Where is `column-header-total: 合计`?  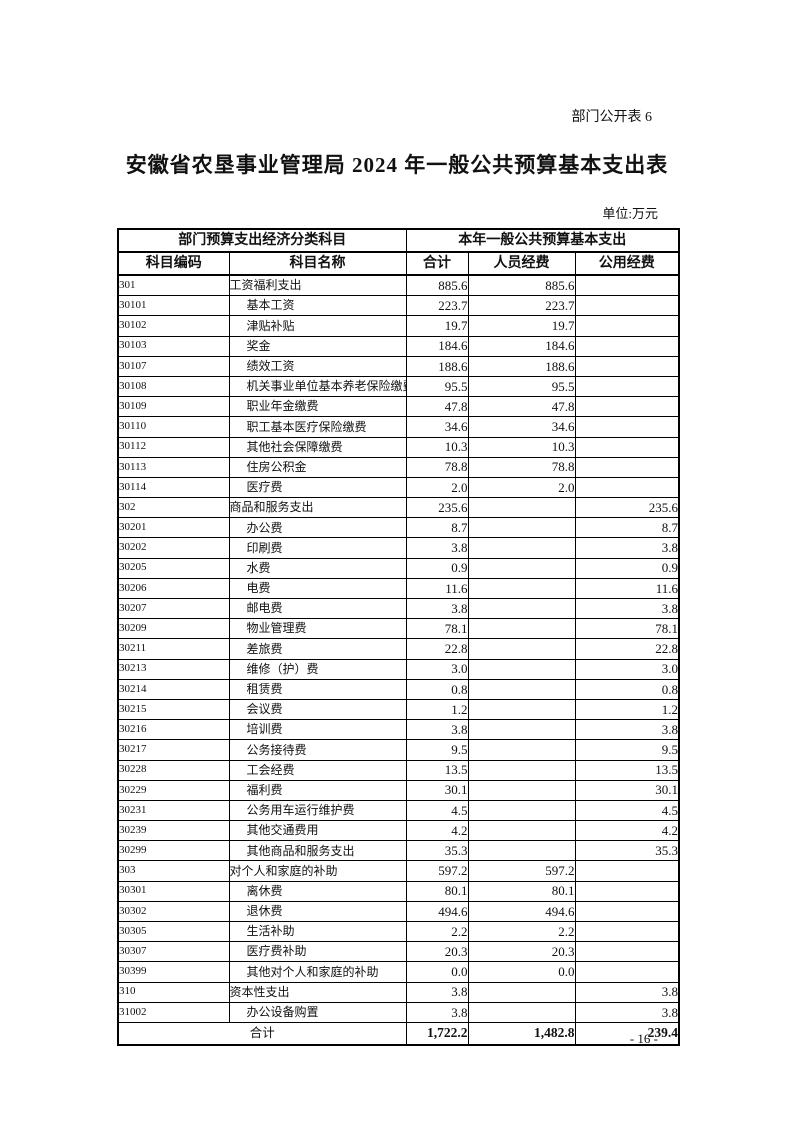 column-header-total: 合计 is located at coordinates (437, 263).